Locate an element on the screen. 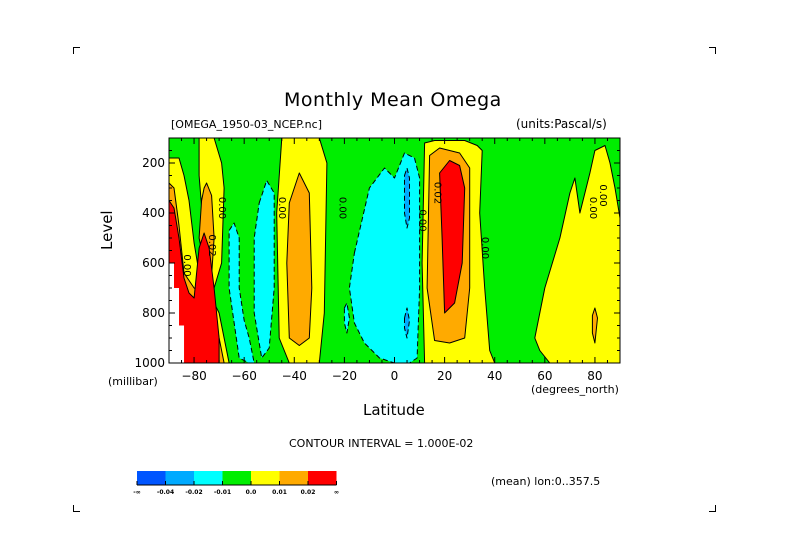  x-tick-label: −80 is located at coordinates (193, 376).